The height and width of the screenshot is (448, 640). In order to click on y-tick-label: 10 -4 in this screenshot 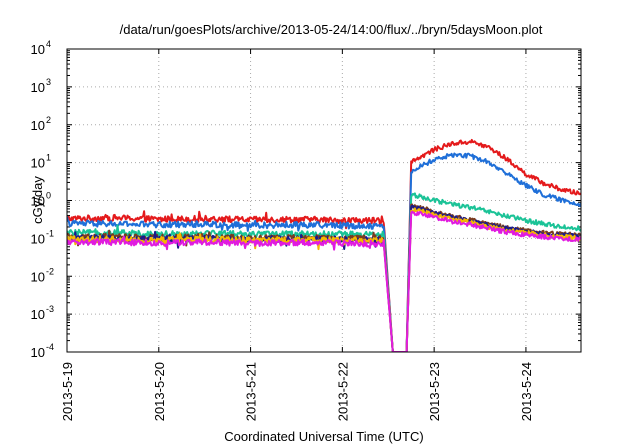, I will do `click(42, 351)`.